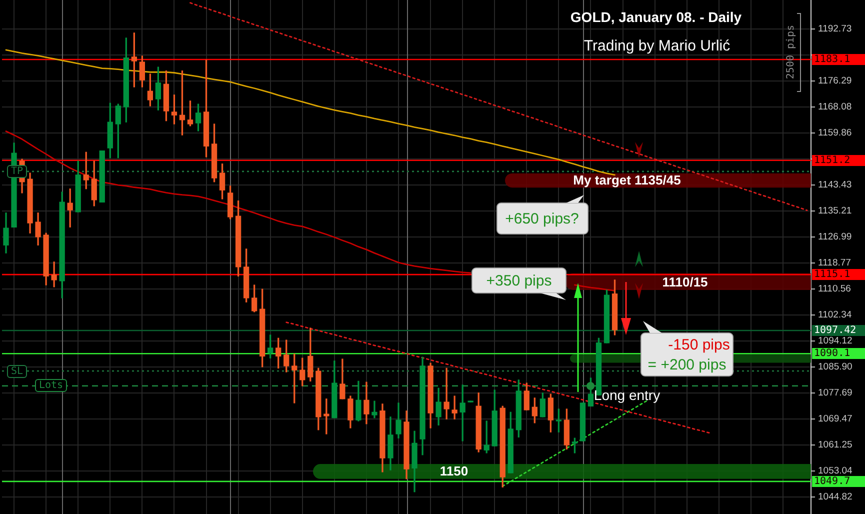  I want to click on annotation: +650 pips?, so click(542, 219).